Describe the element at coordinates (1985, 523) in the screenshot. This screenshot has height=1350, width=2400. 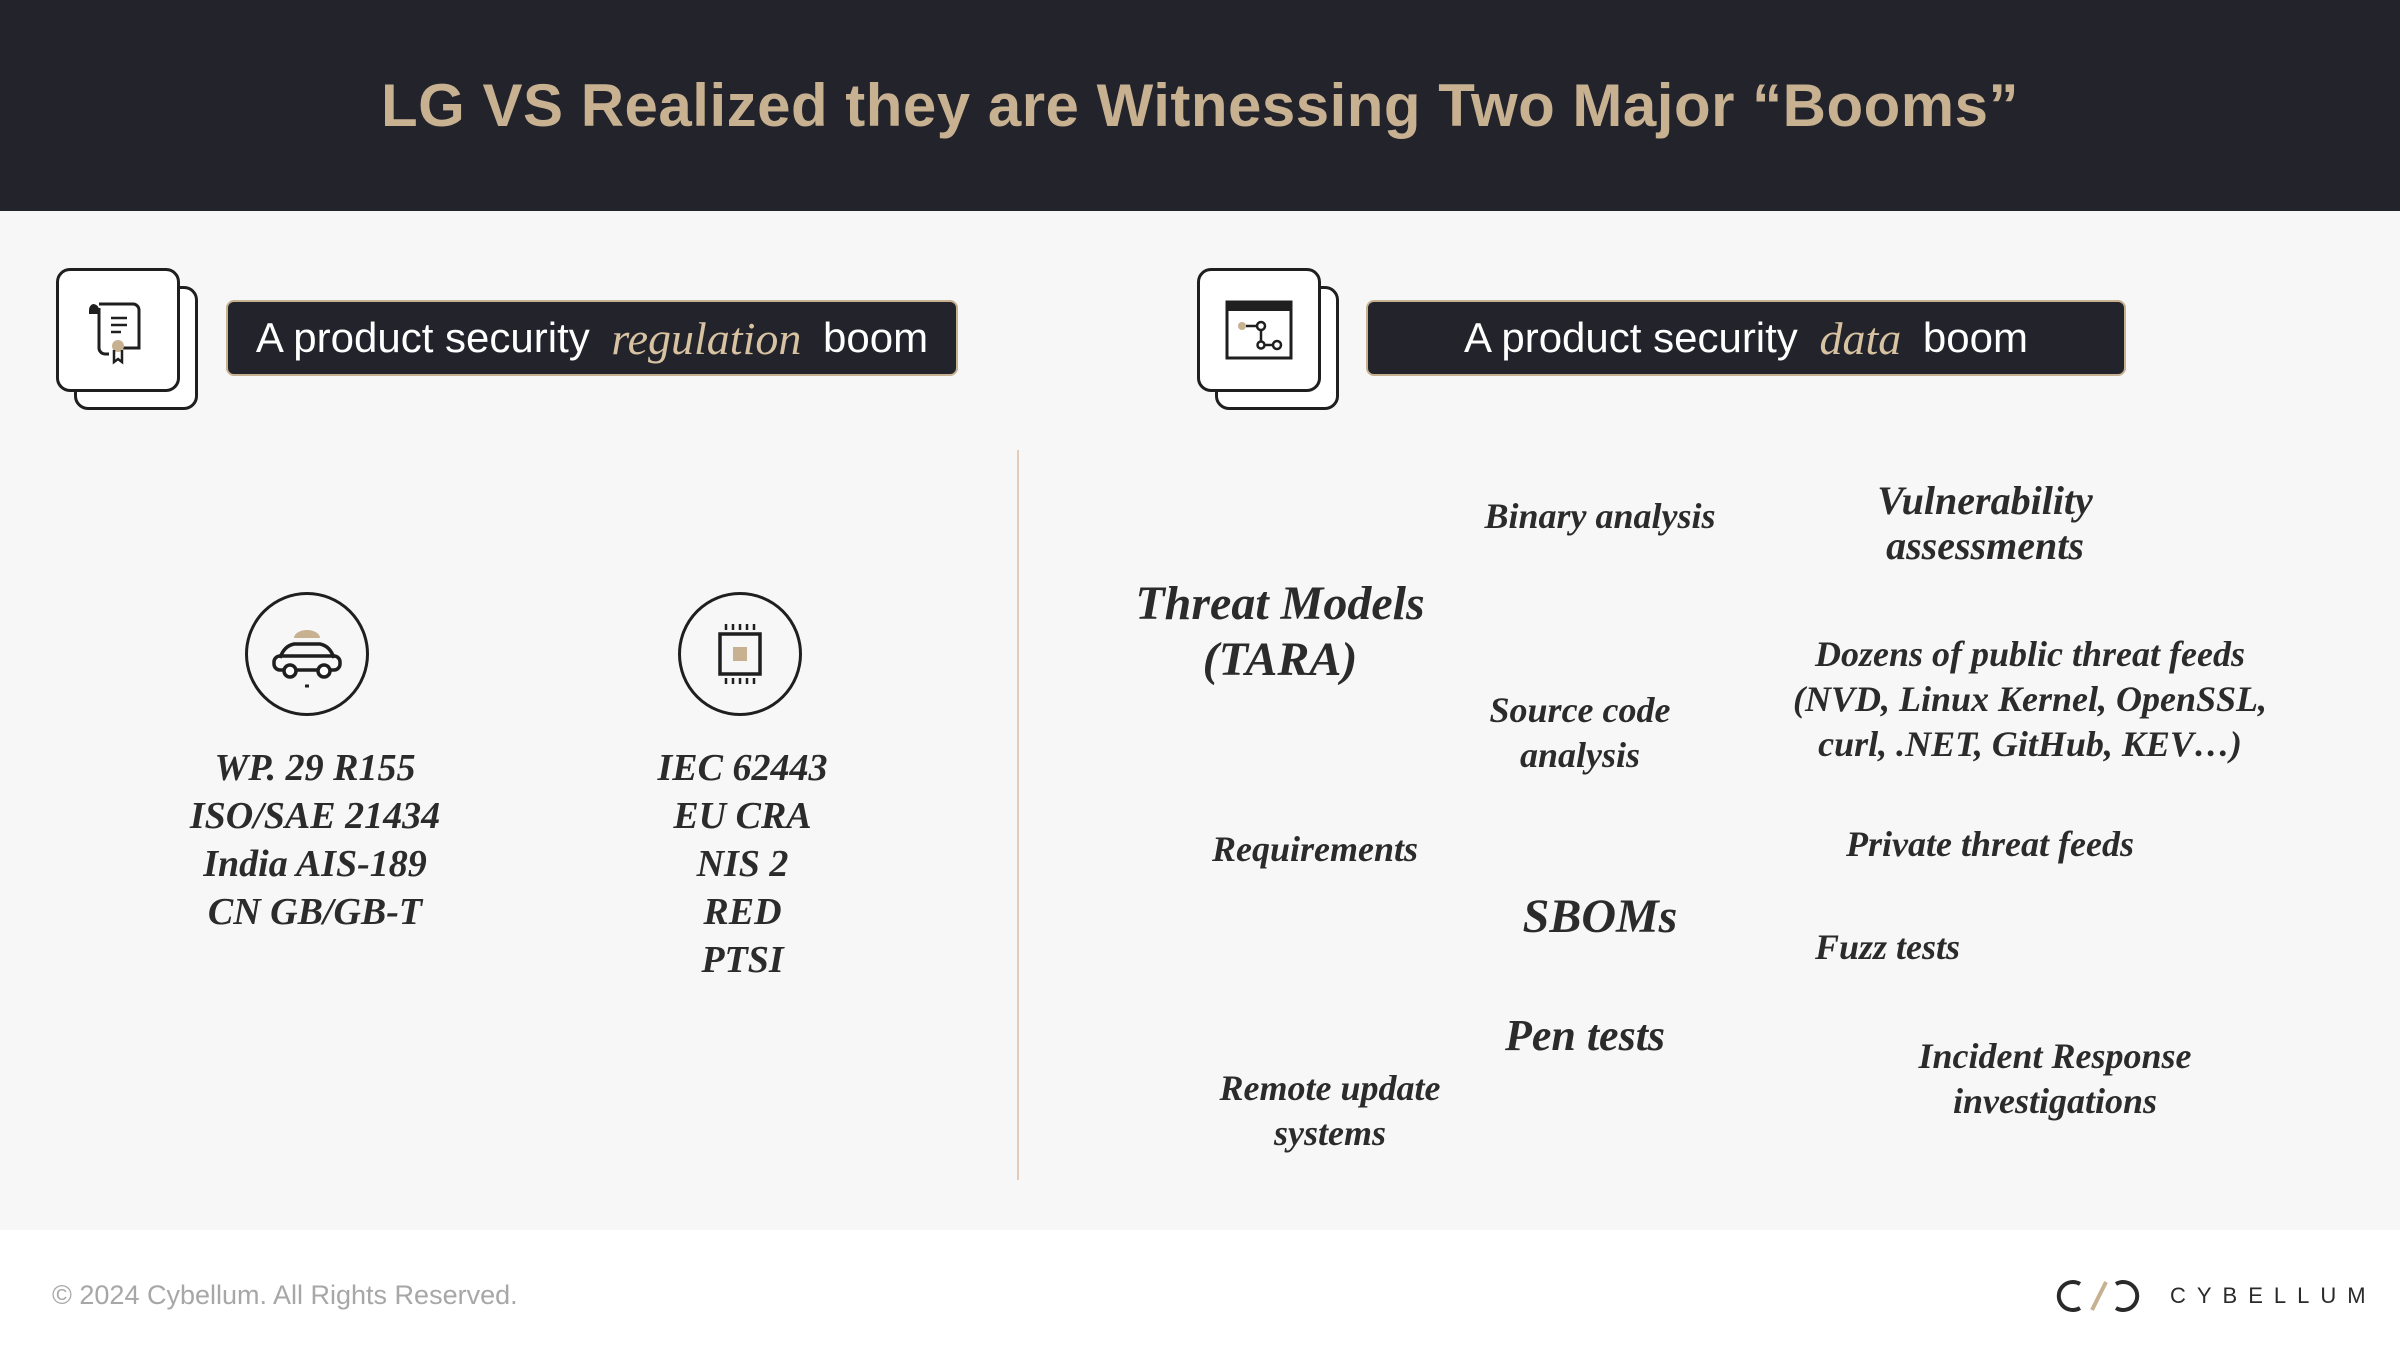
I see `term-vulnerability-assessments: Vulnerability assessments` at that location.